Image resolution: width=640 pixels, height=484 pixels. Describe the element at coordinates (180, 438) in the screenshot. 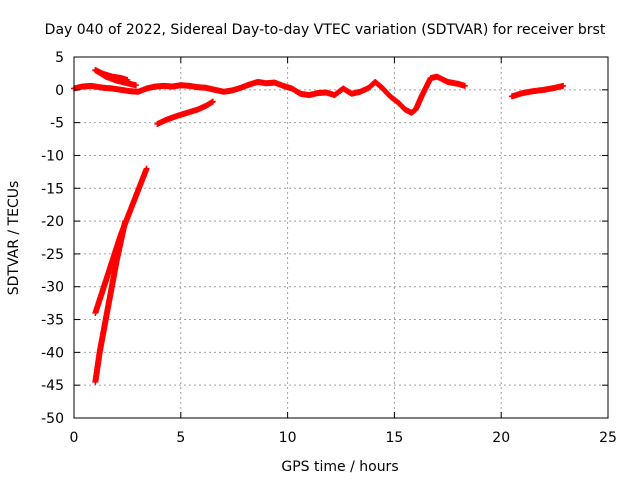

I see `x-tick-label: 5` at that location.